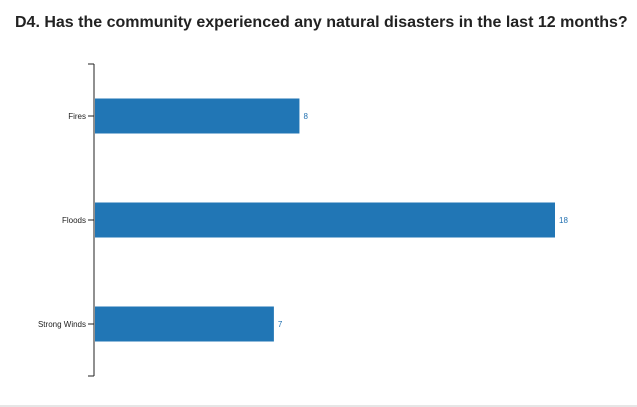  I want to click on y-tick-label-strong-winds: Strong Winds, so click(62, 324).